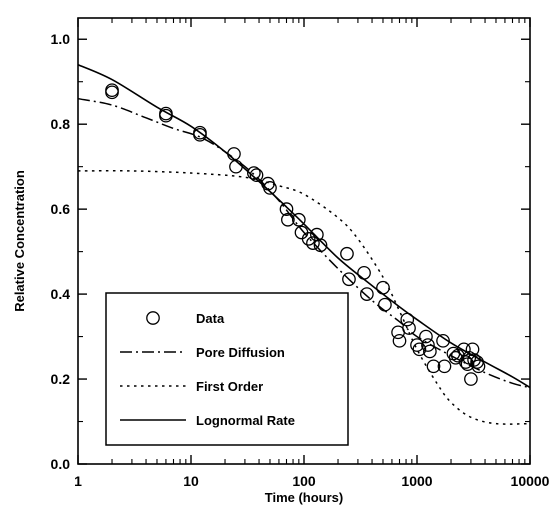 This screenshot has width=558, height=507. I want to click on y-tick-label: 0.4, so click(61, 294).